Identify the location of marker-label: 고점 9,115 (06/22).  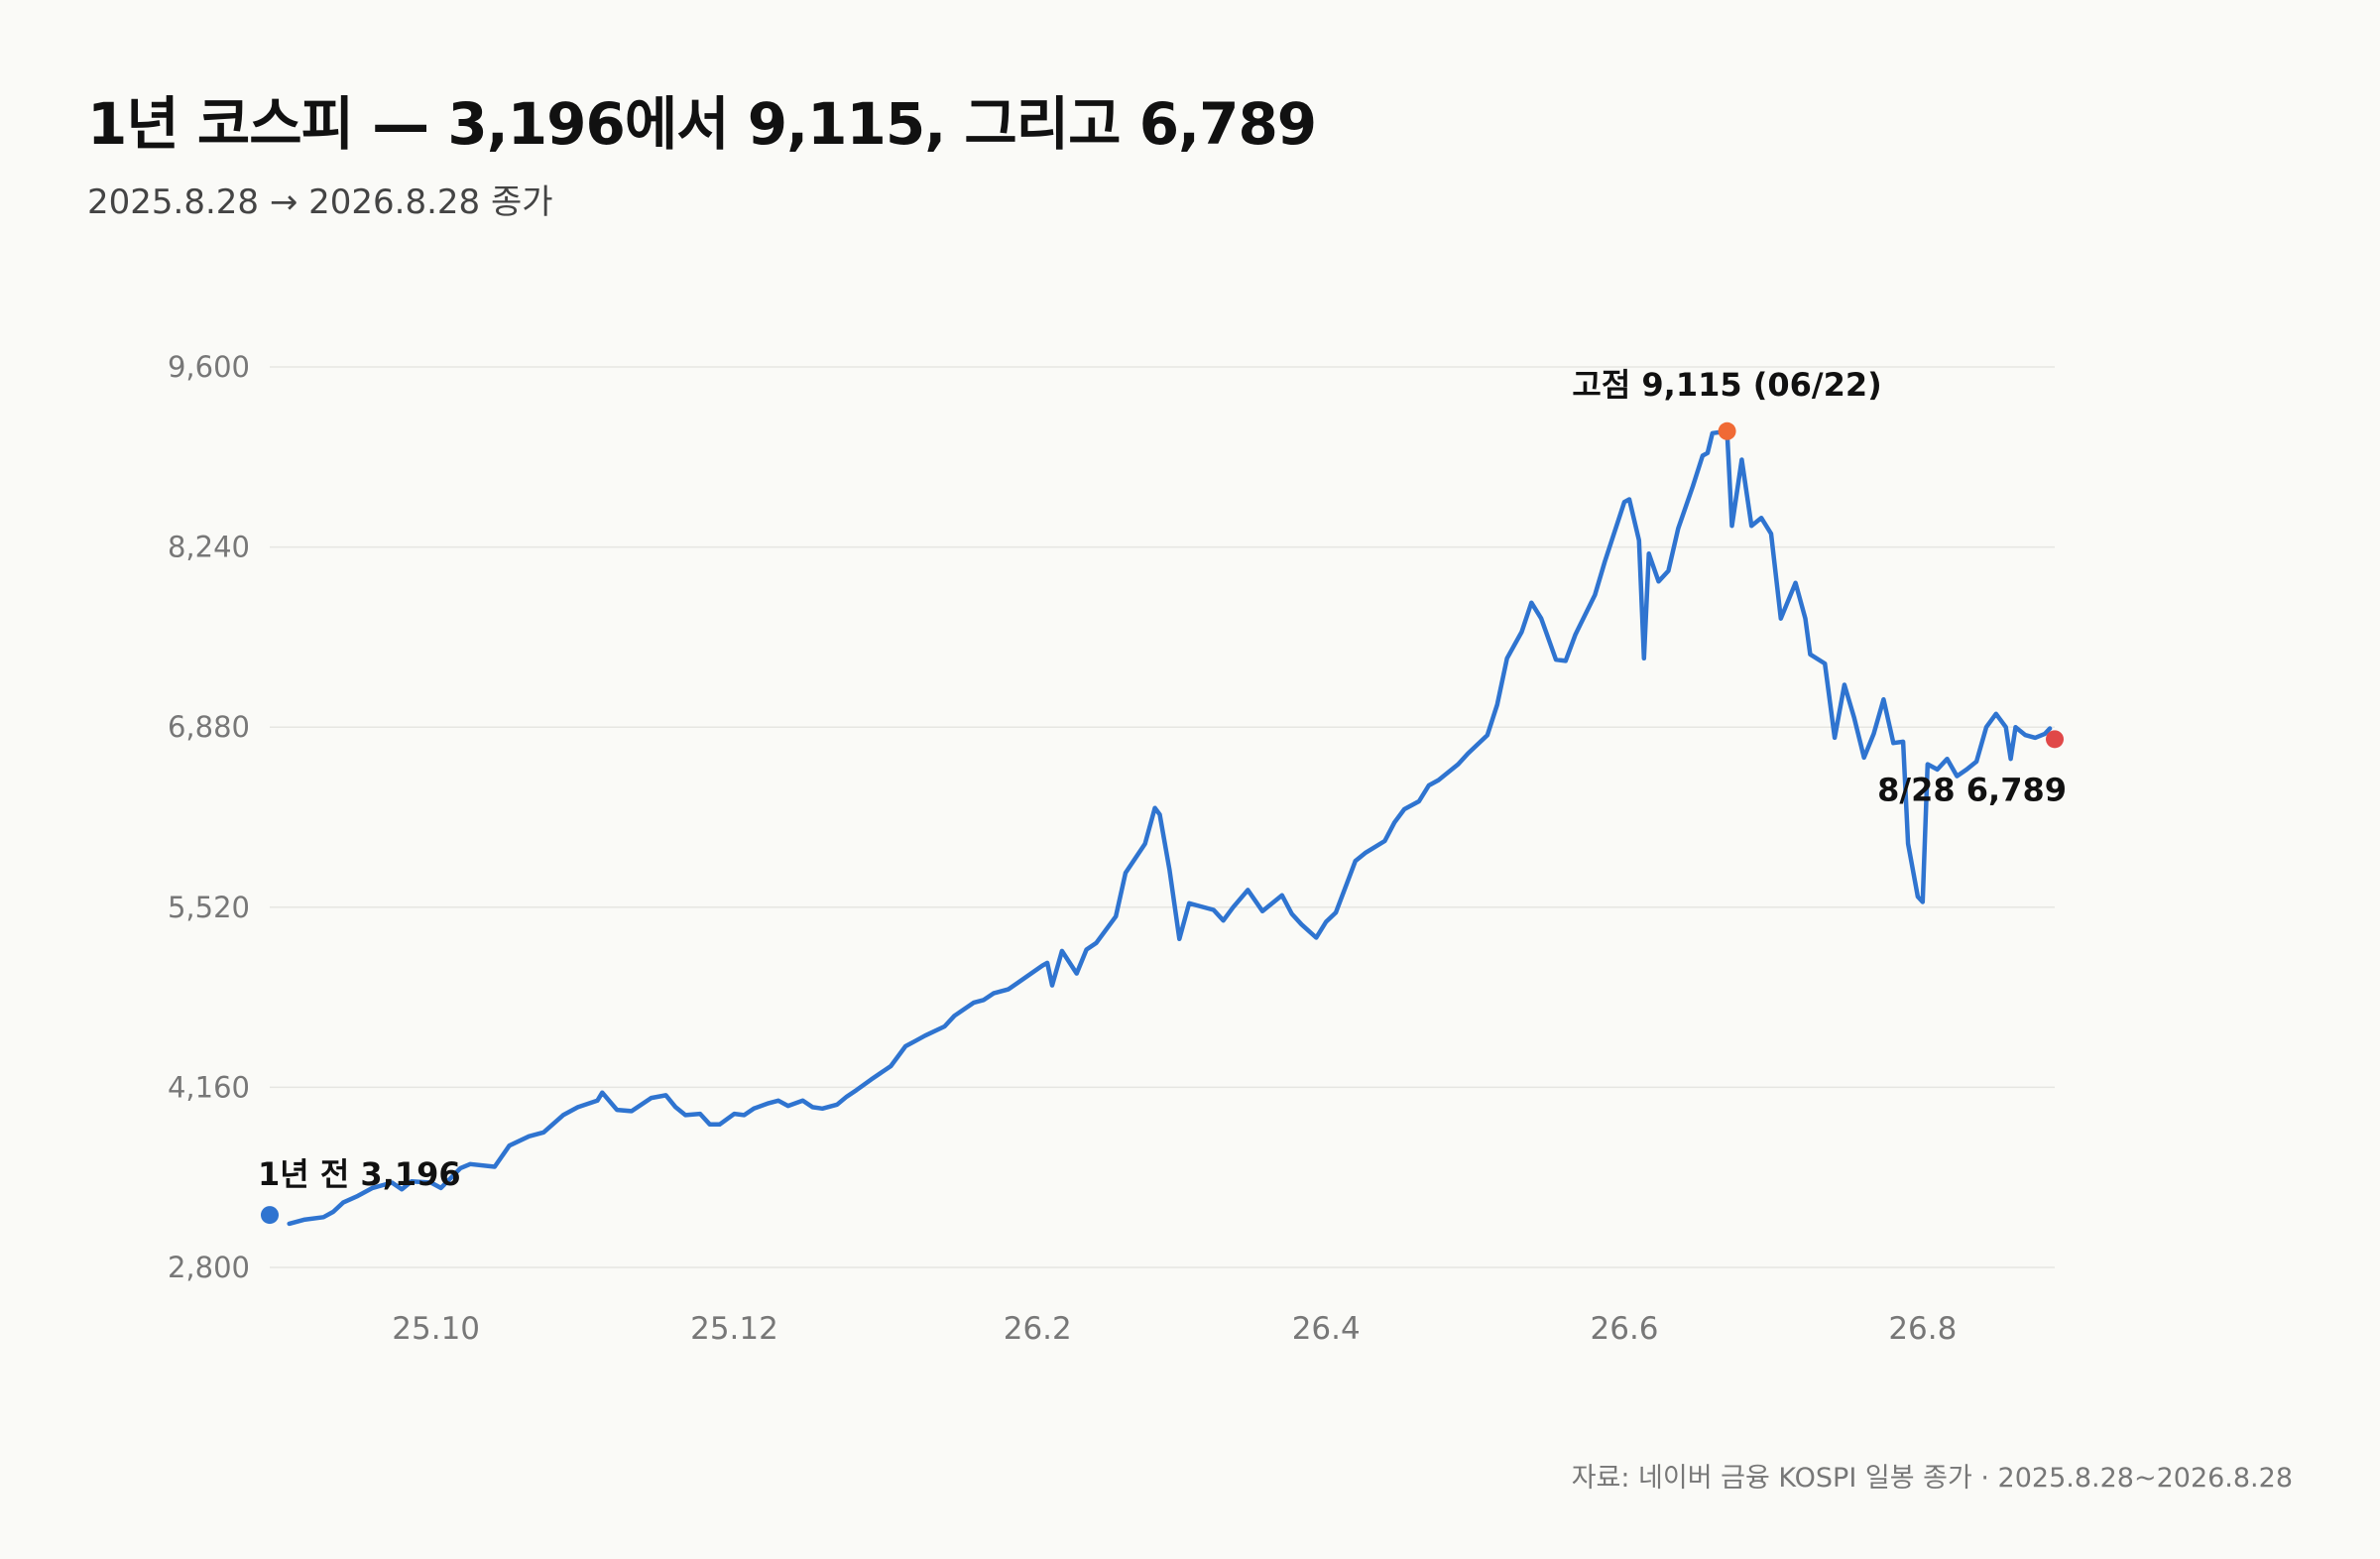
(1726, 385).